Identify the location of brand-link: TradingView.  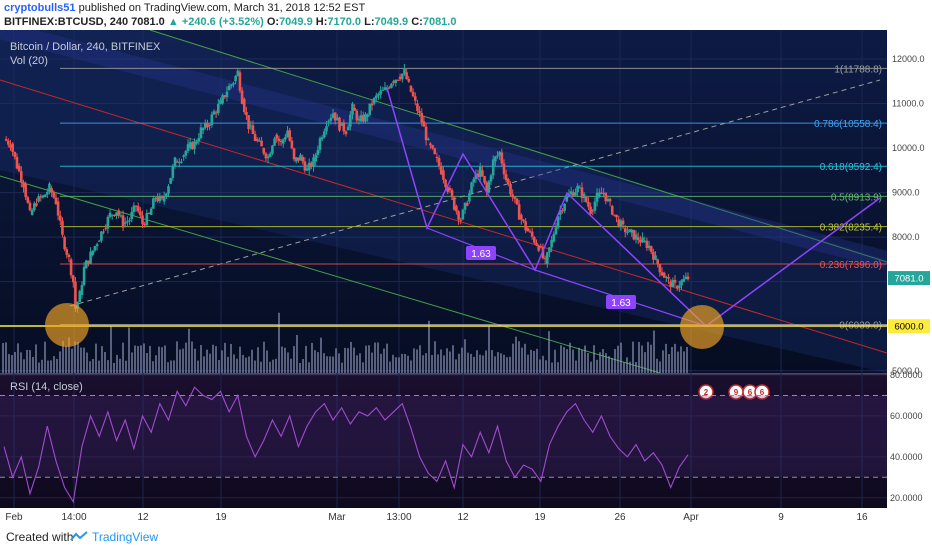
(125, 537).